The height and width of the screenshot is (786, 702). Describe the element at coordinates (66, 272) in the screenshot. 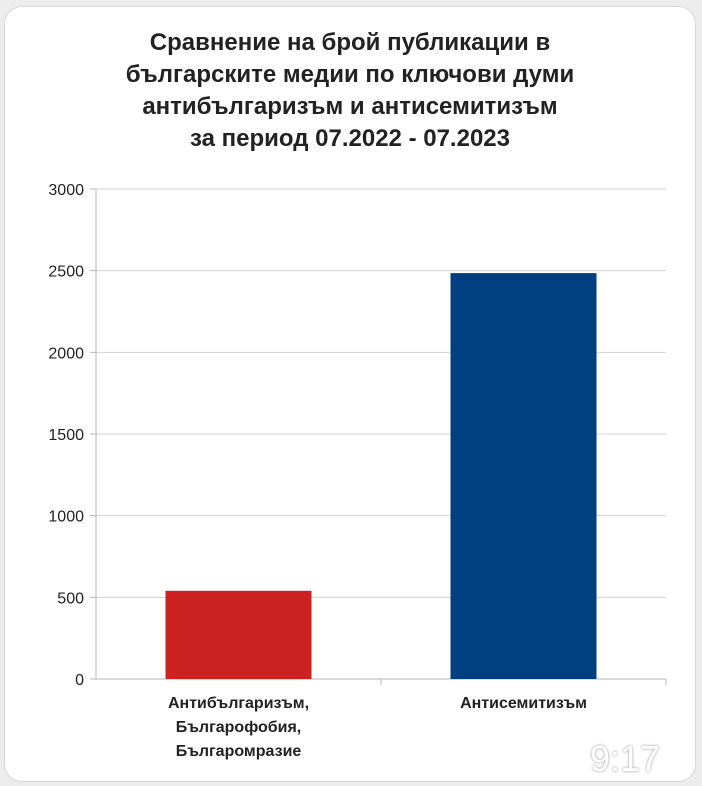

I see `y-tick-label: 2500` at that location.